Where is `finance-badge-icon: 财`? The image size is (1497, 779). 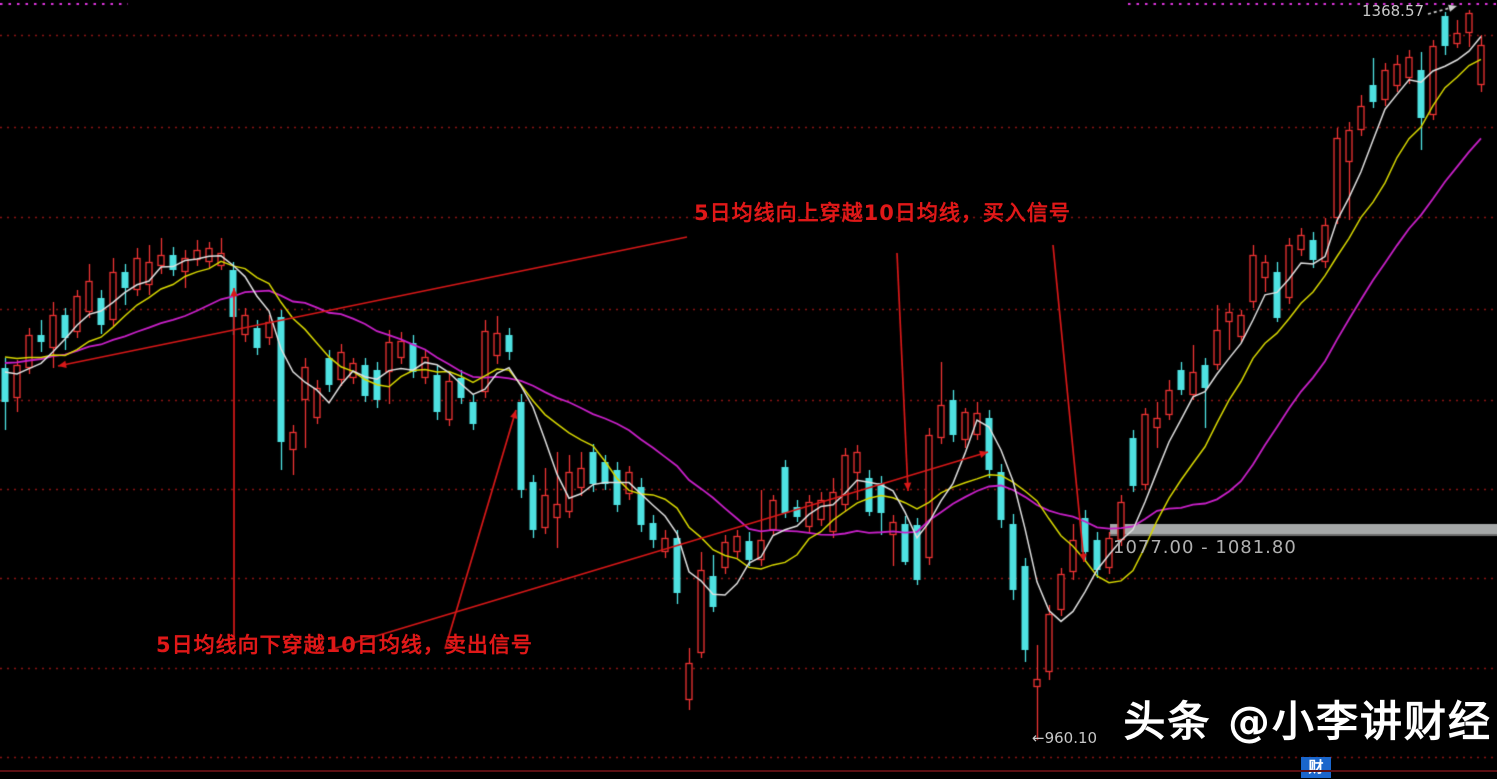
finance-badge-icon: 财 is located at coordinates (1316, 767).